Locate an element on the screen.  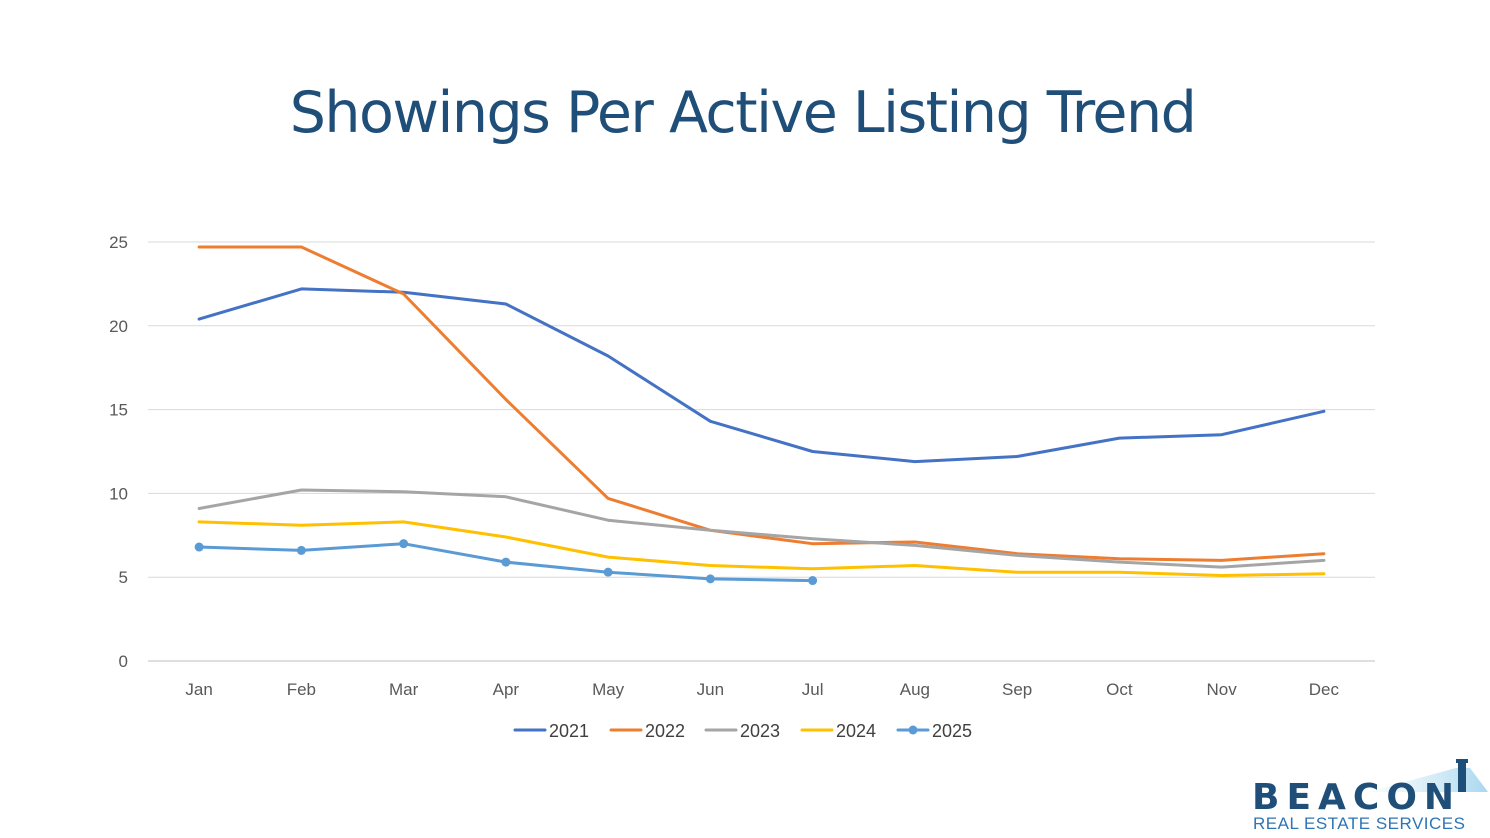
y-tick-label: 5 is located at coordinates (123, 577).